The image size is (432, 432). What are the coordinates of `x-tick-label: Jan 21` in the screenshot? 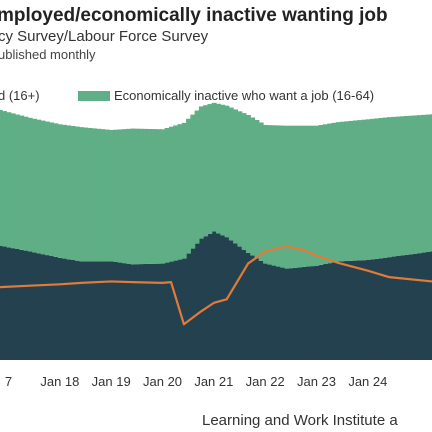 It's located at (213, 381).